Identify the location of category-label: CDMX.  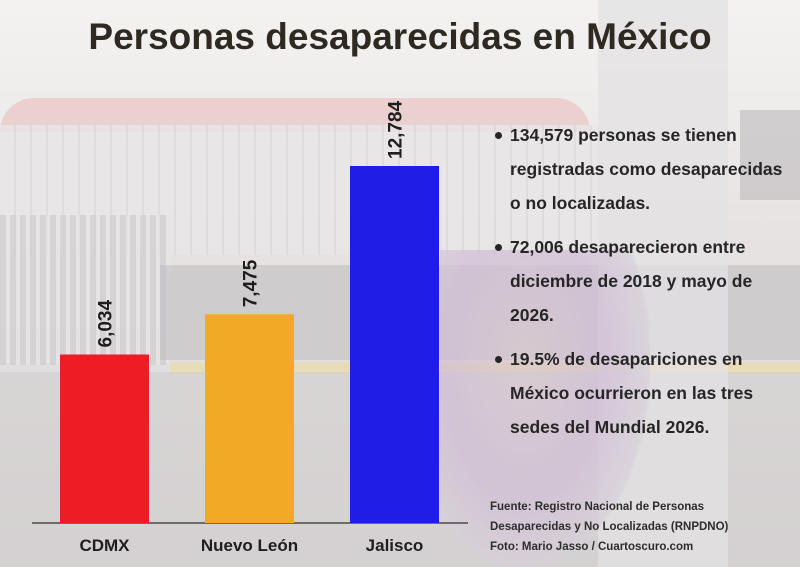
(104, 545).